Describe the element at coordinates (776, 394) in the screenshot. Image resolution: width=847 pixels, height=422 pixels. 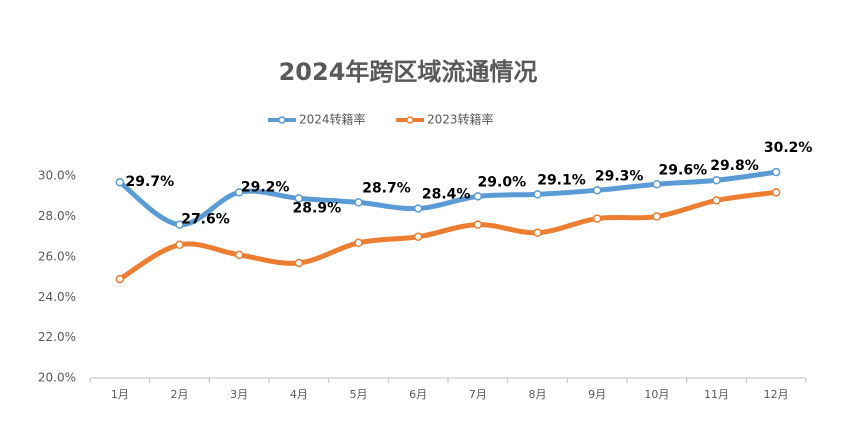
I see `x-tick-label: 12月` at that location.